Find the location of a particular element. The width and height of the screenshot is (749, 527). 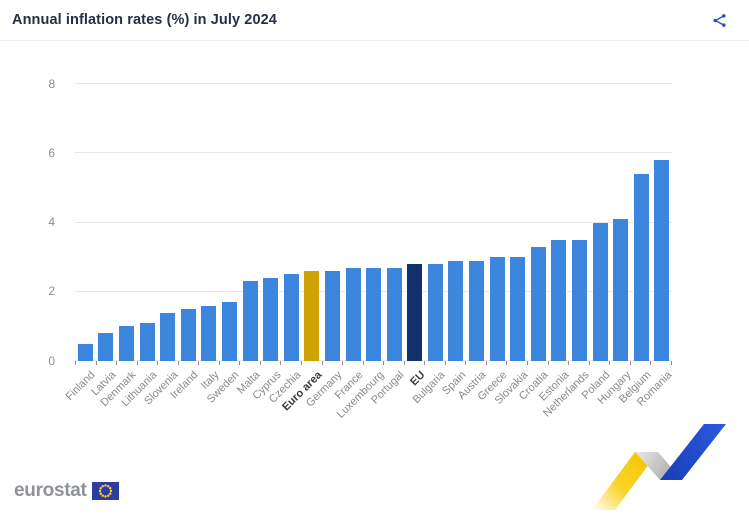

y-tick-label-8: 8 is located at coordinates (51, 83).